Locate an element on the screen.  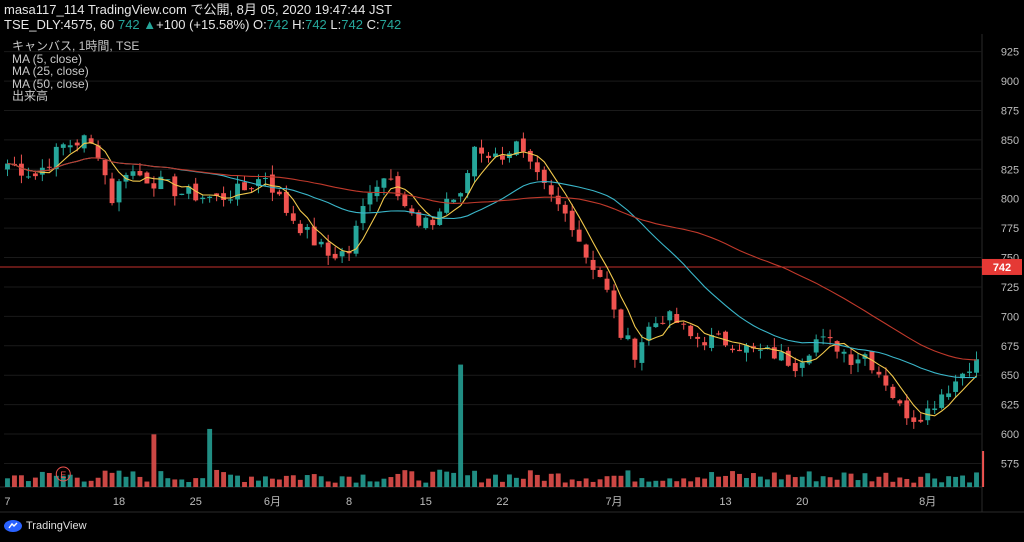
legend-ma5: MA (5, close) is located at coordinates (47, 58).